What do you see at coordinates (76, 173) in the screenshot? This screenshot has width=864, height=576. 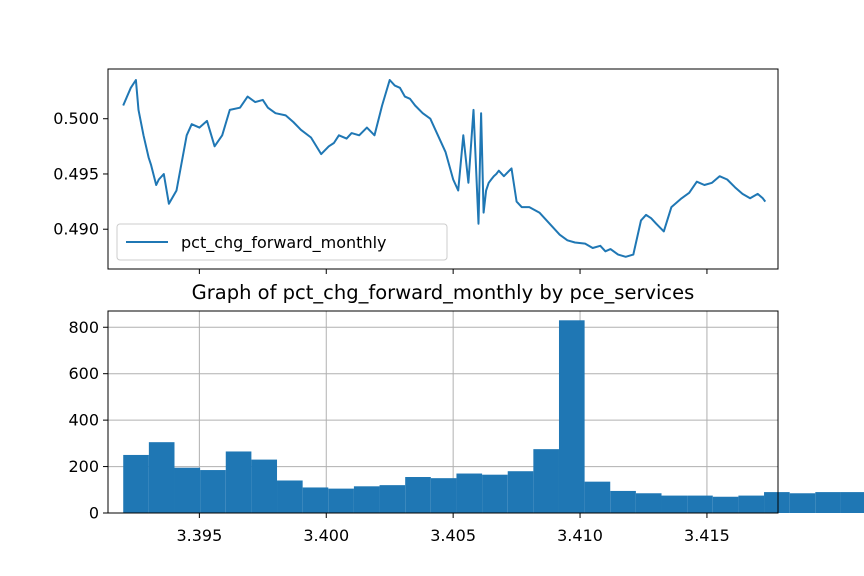 I see `line-y-tick-label: 0.495` at bounding box center [76, 173].